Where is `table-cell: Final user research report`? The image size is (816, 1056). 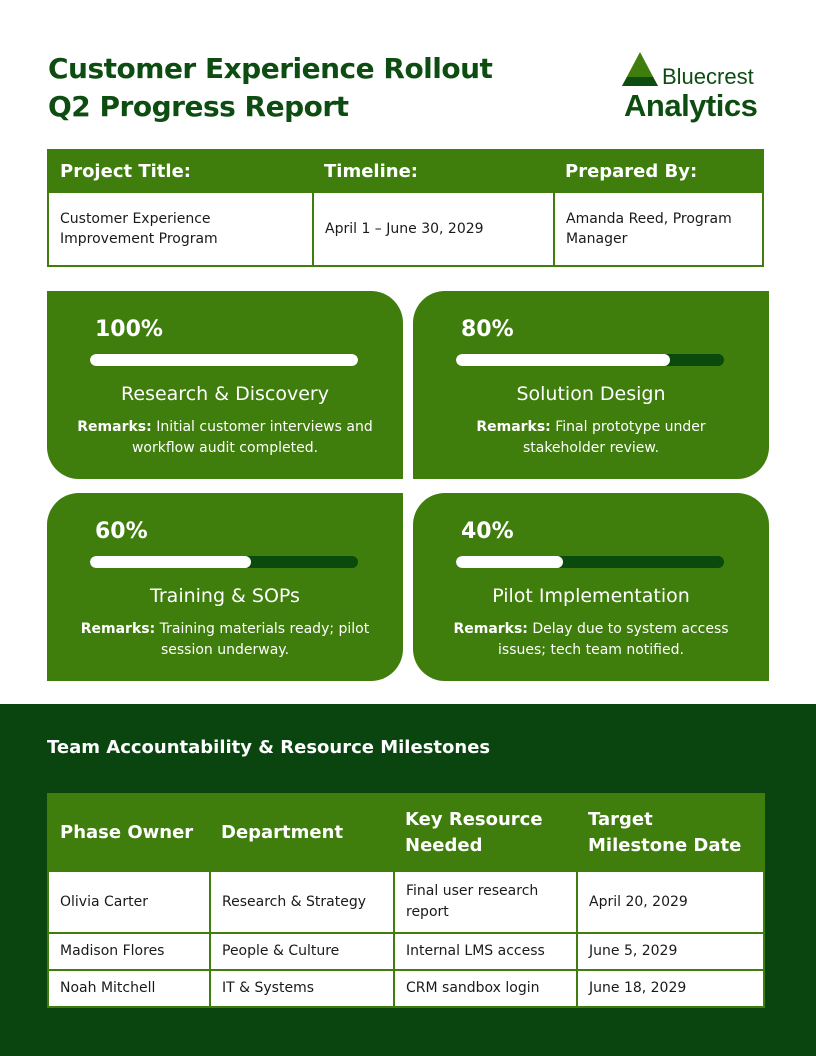 table-cell: Final user research report is located at coordinates (485, 902).